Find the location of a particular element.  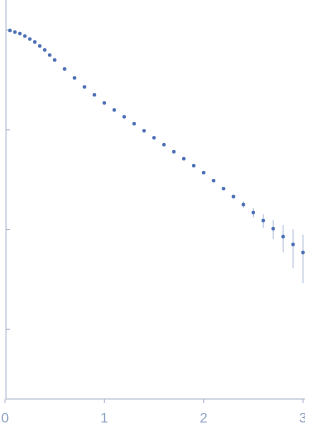

x-tick-label: 0 is located at coordinates (5, 418).